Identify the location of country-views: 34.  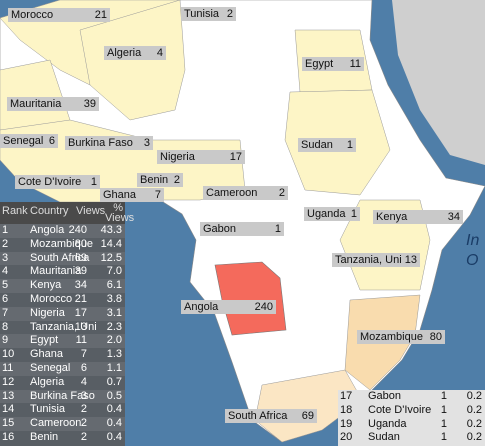
(453, 217).